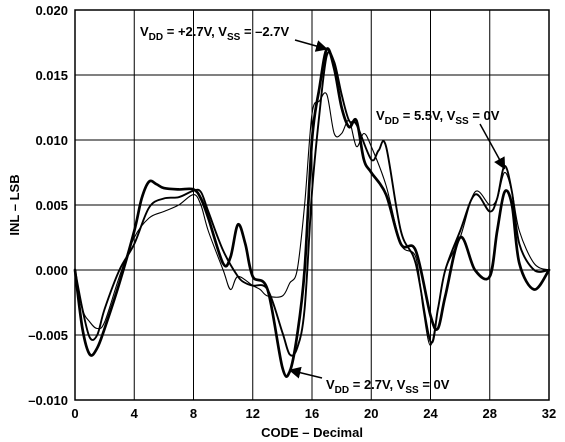  Describe the element at coordinates (48, 400) in the screenshot. I see `y-tick-label: –0.010` at that location.